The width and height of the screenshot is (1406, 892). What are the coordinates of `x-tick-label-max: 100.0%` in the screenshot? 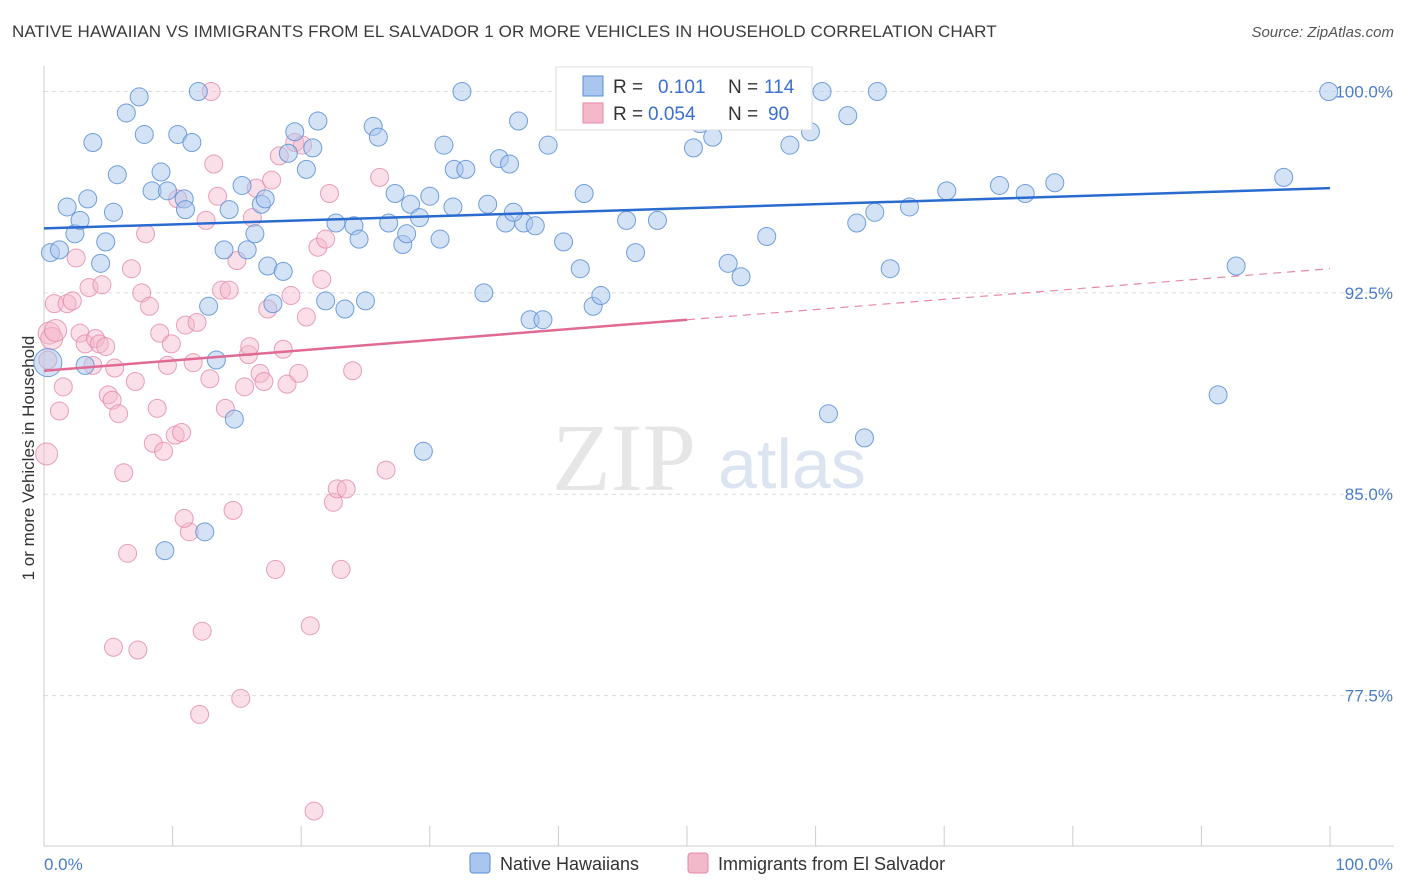 It's located at (1364, 864).